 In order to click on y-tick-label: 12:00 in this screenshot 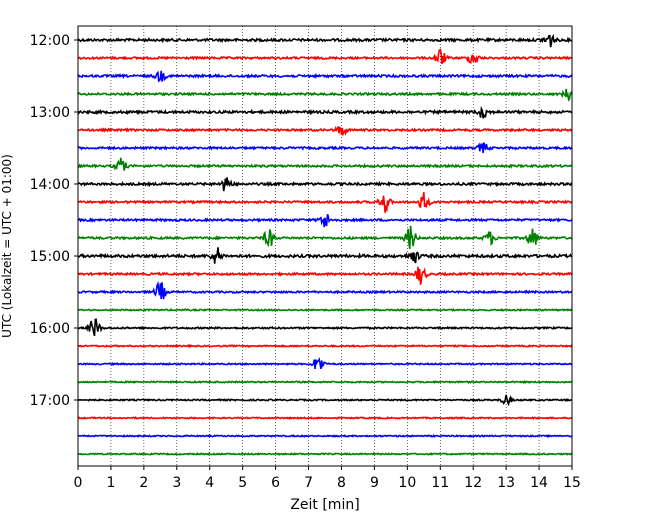, I will do `click(50, 41)`.